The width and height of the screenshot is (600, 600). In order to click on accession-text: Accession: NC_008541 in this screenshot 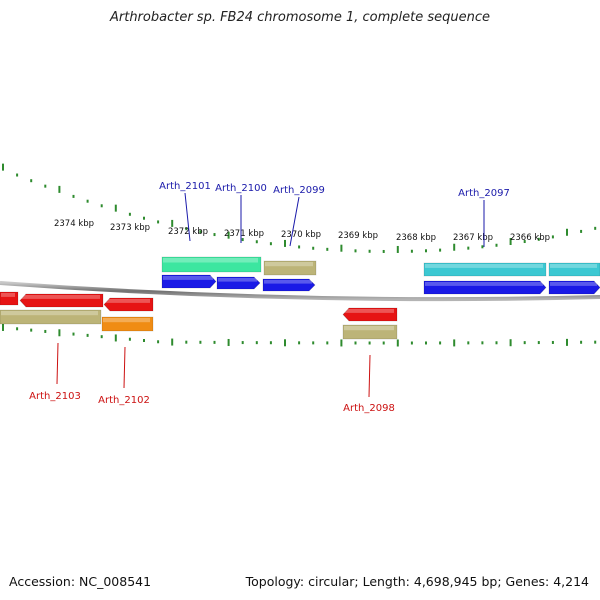, I will do `click(80, 581)`.